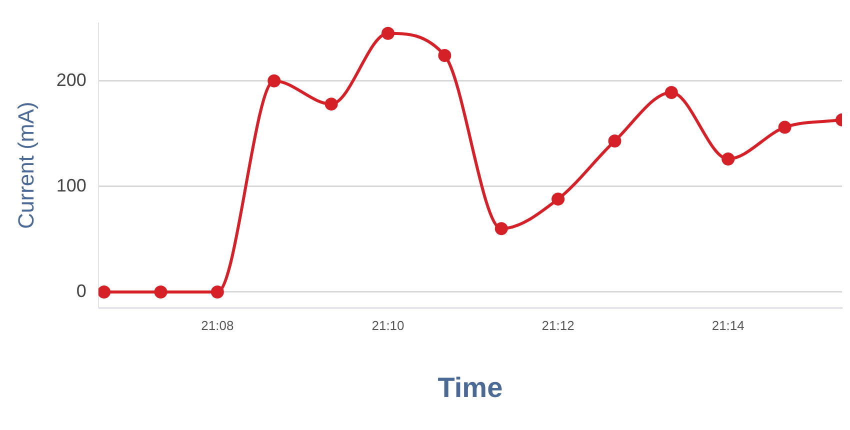  I want to click on y-tick-label: 200, so click(71, 80).